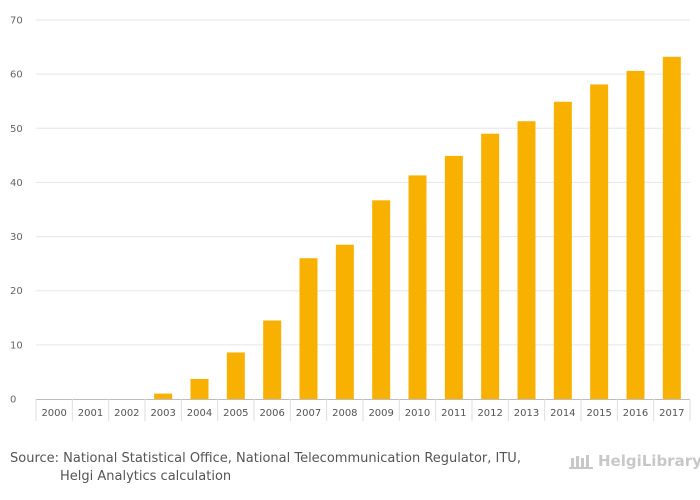 Image resolution: width=700 pixels, height=500 pixels. Describe the element at coordinates (16, 75) in the screenshot. I see `y-tick-label-60: 60` at that location.